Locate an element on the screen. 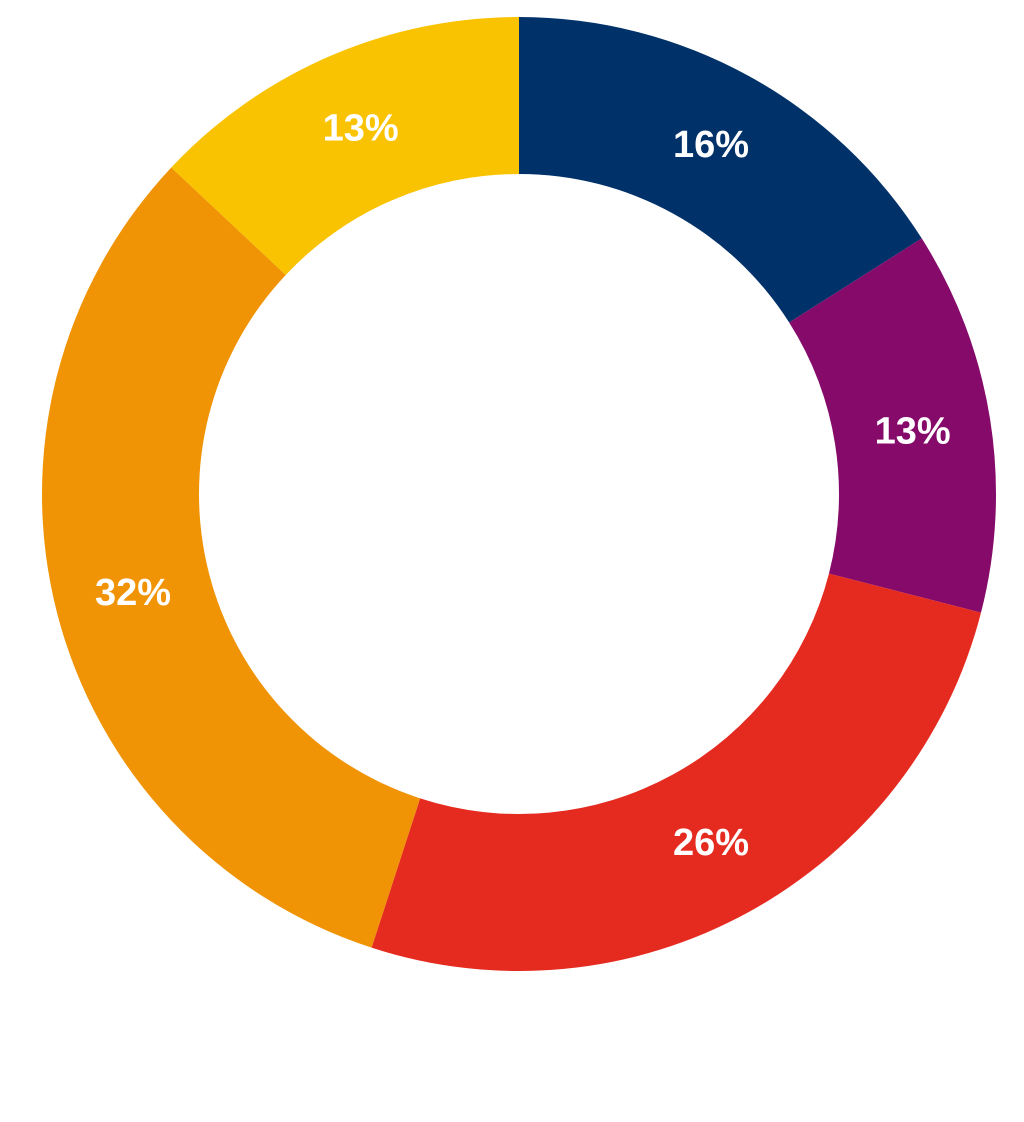 This screenshot has height=1122, width=1024. slice-label-5: 13% is located at coordinates (361, 128).